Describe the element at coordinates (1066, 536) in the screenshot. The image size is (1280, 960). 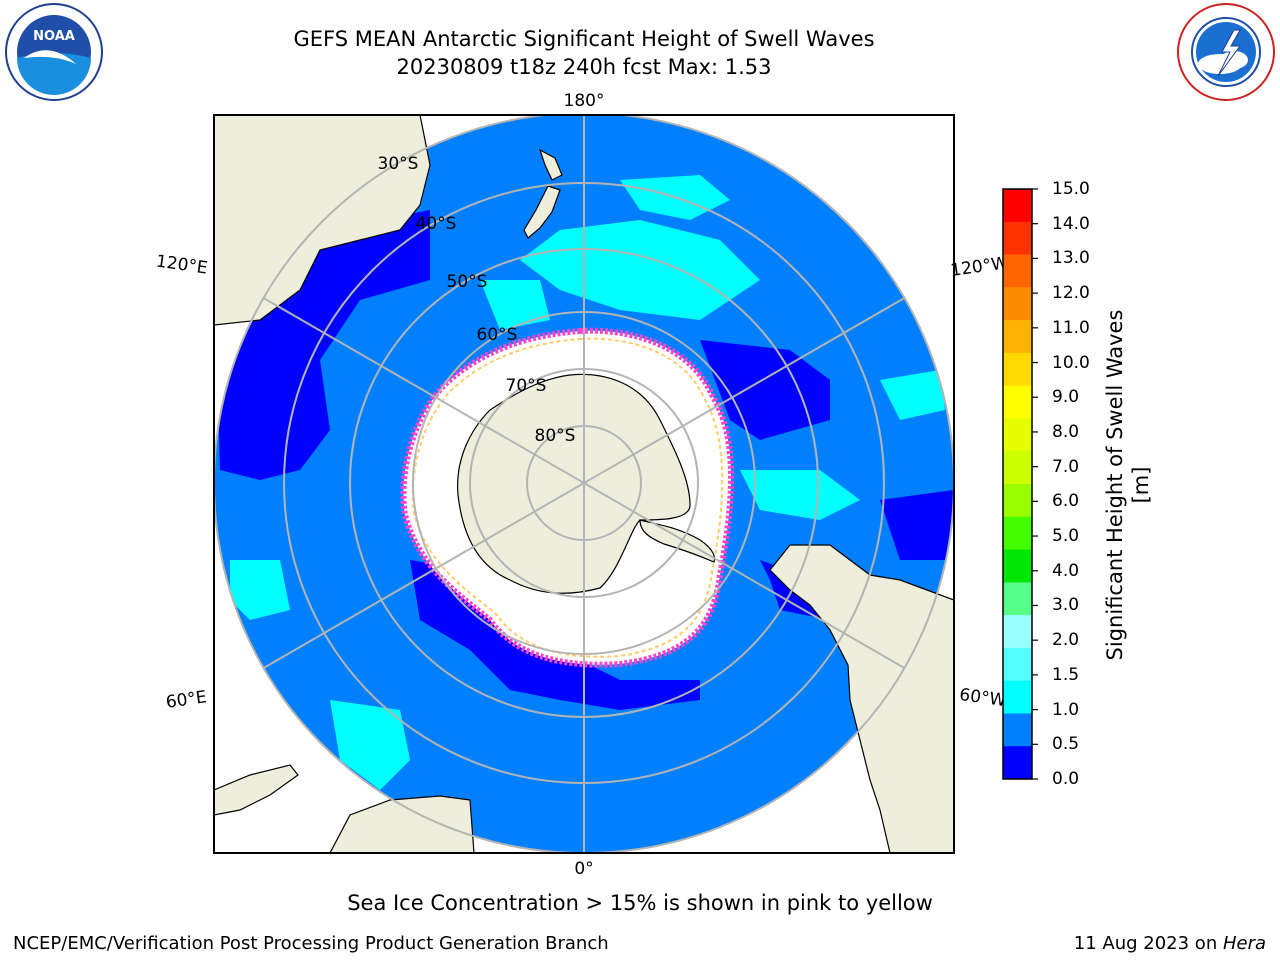
I see `colorbar-tick-label: 5.0` at that location.